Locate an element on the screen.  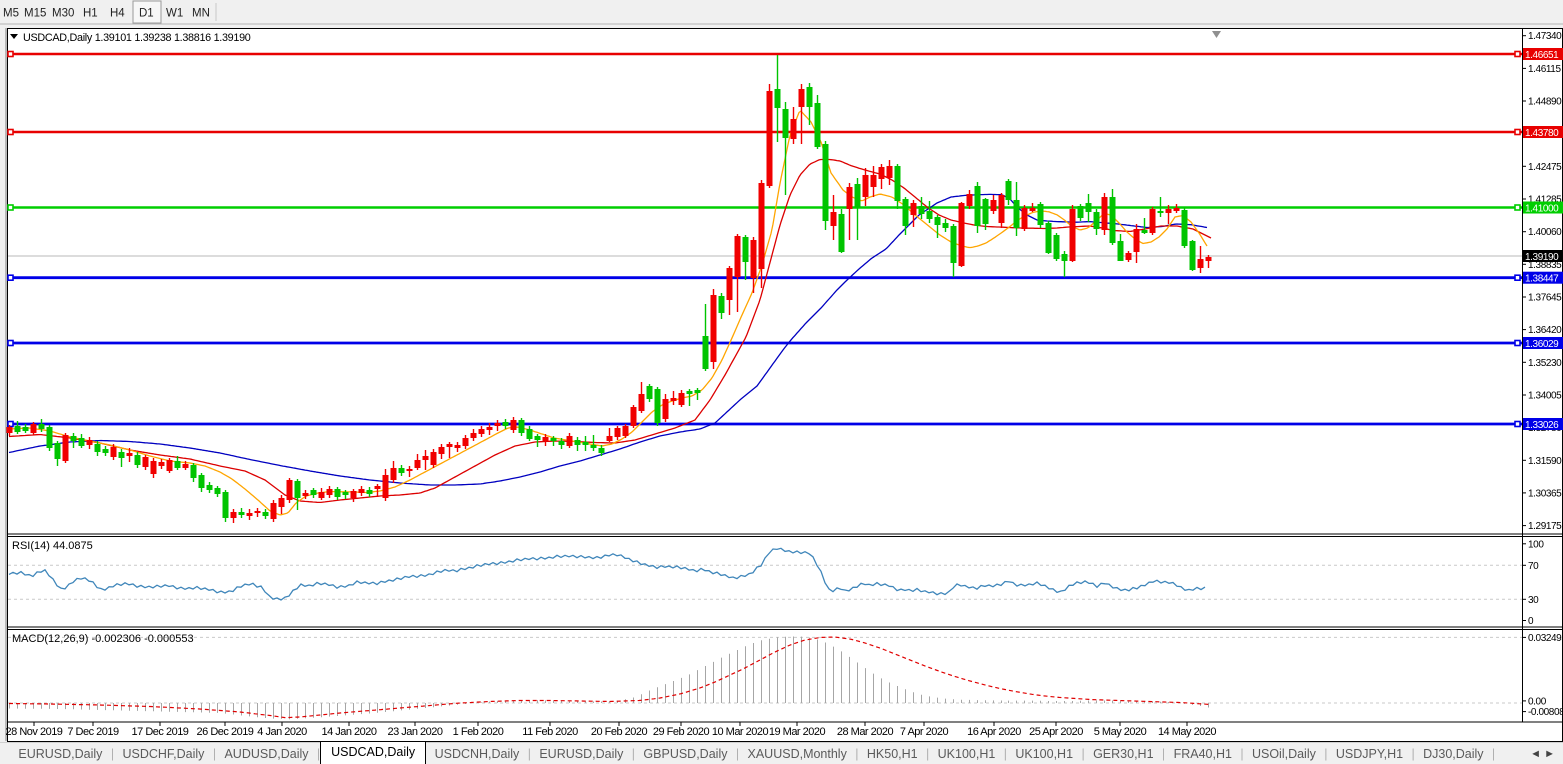
svg-text: 1.33026 is located at coordinates (1542, 425).